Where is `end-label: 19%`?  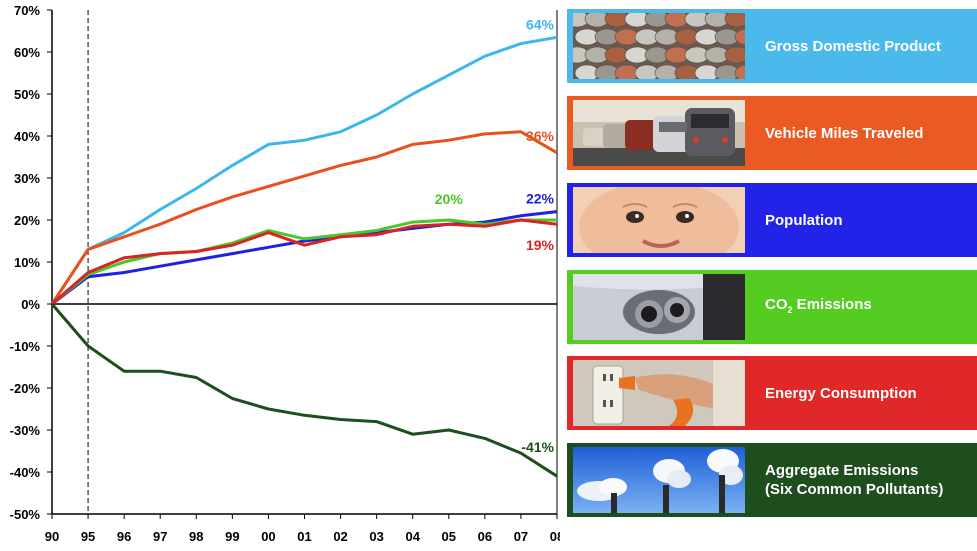
end-label: 19% is located at coordinates (540, 245).